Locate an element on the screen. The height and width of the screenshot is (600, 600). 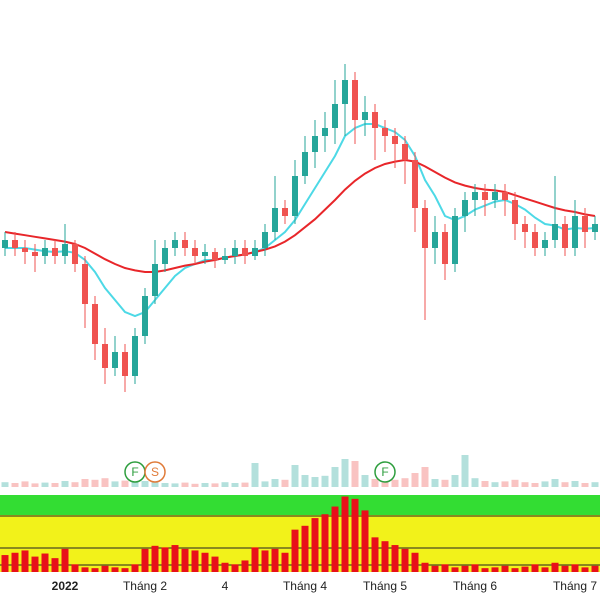
annotation-circle is located at coordinates (385, 472).